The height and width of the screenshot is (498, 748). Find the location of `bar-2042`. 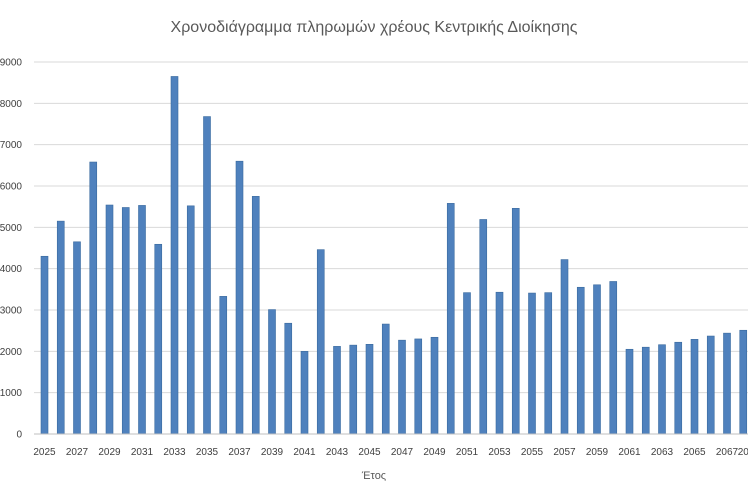

bar-2042 is located at coordinates (320, 342).